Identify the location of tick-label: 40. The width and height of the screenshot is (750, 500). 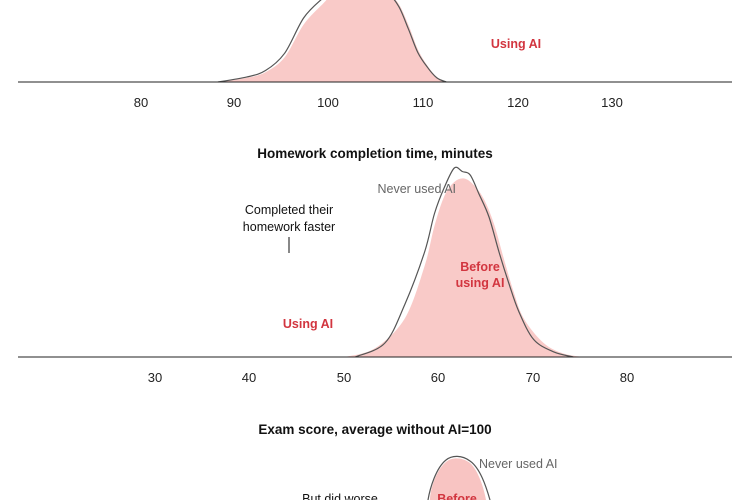
(249, 377).